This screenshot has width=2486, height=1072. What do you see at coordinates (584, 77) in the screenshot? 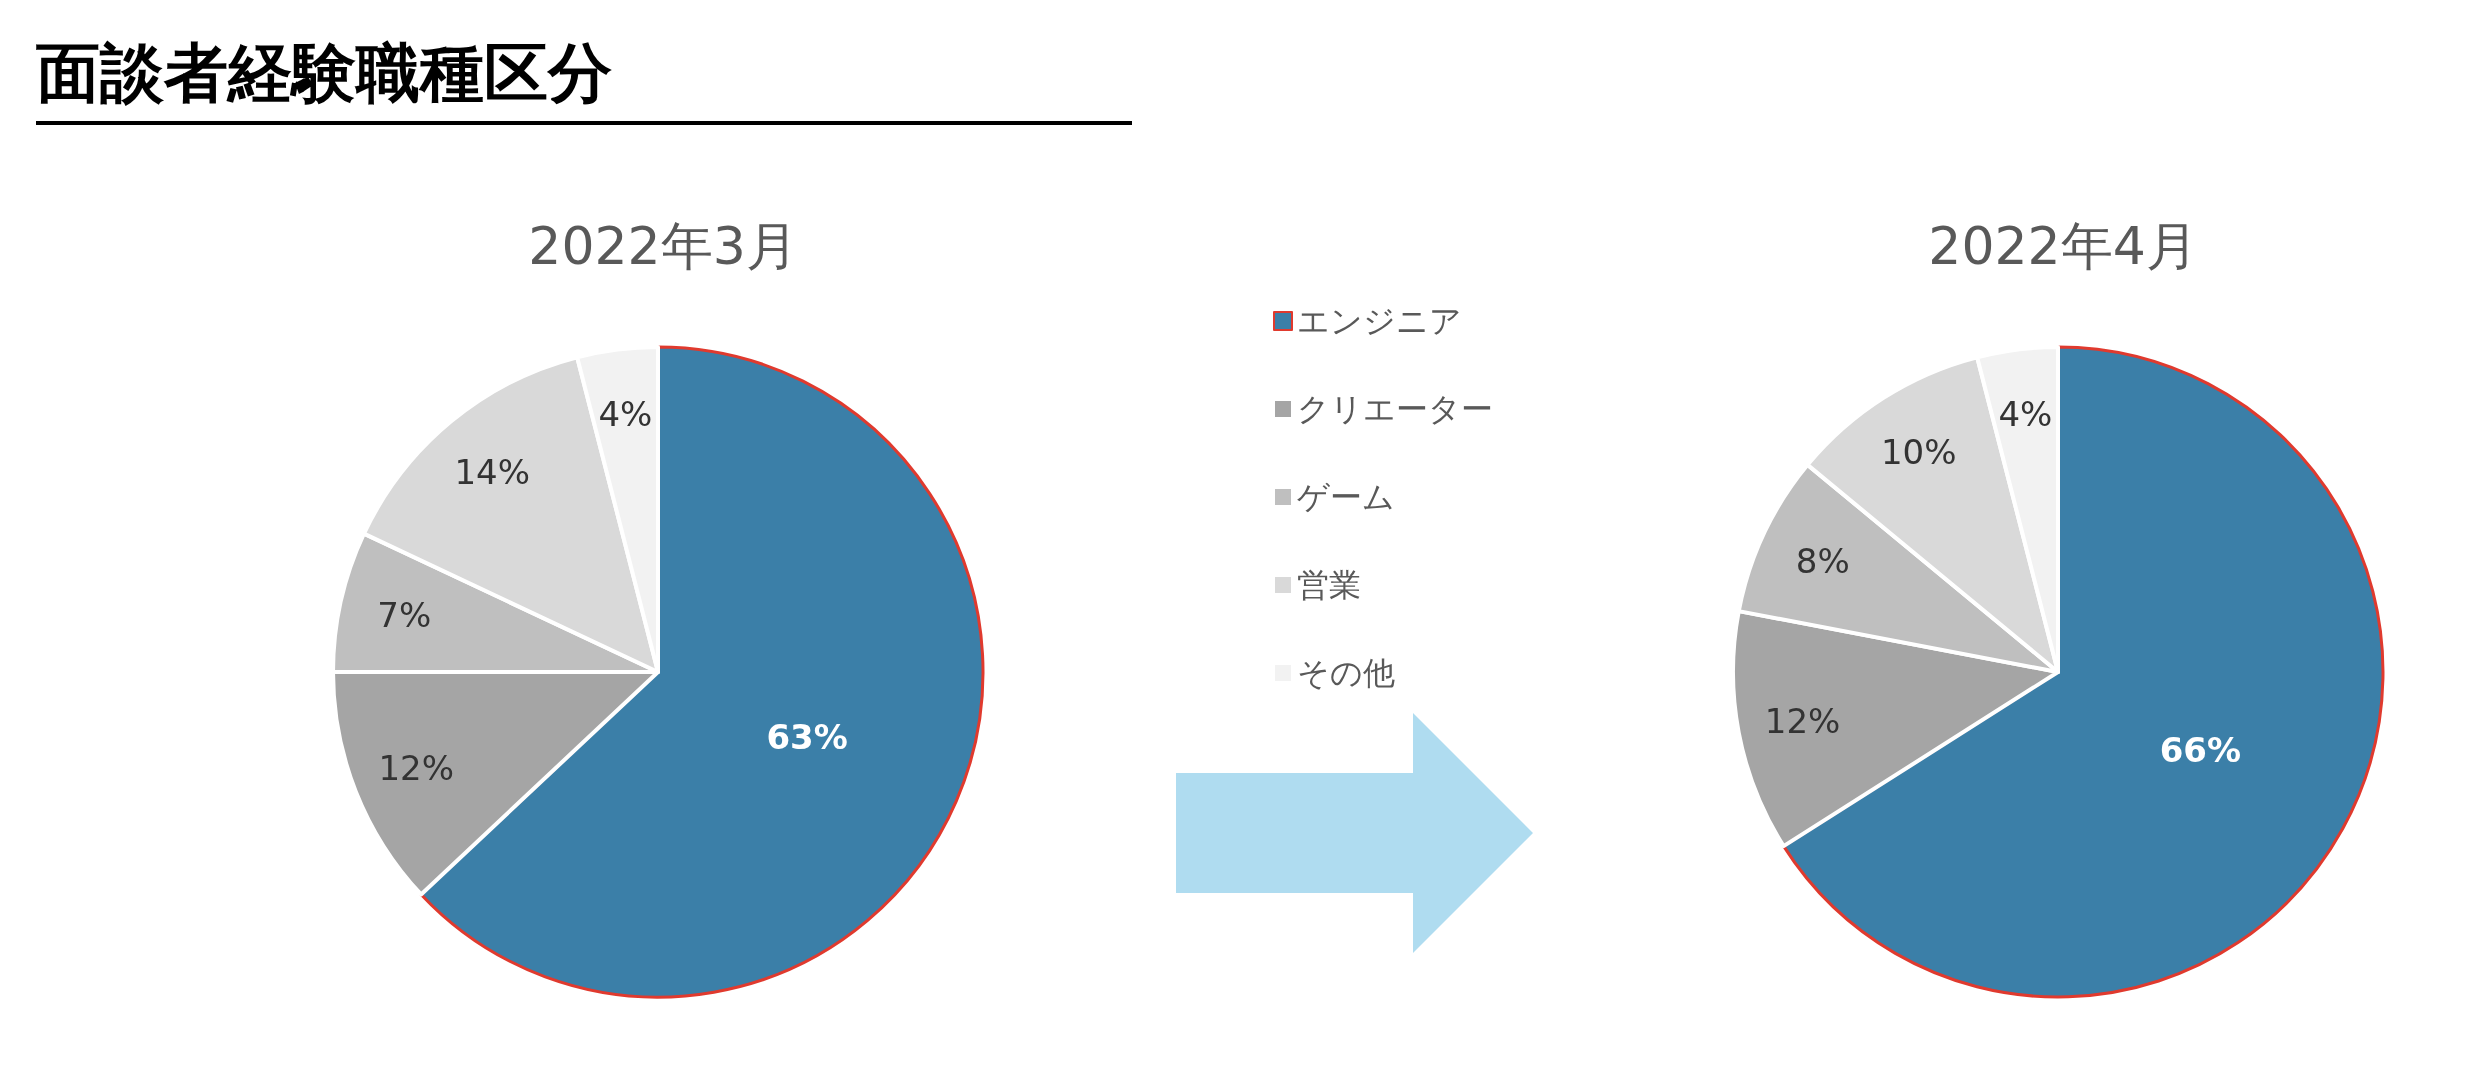
I see `chart-title: 面談者経験職種区分` at bounding box center [584, 77].